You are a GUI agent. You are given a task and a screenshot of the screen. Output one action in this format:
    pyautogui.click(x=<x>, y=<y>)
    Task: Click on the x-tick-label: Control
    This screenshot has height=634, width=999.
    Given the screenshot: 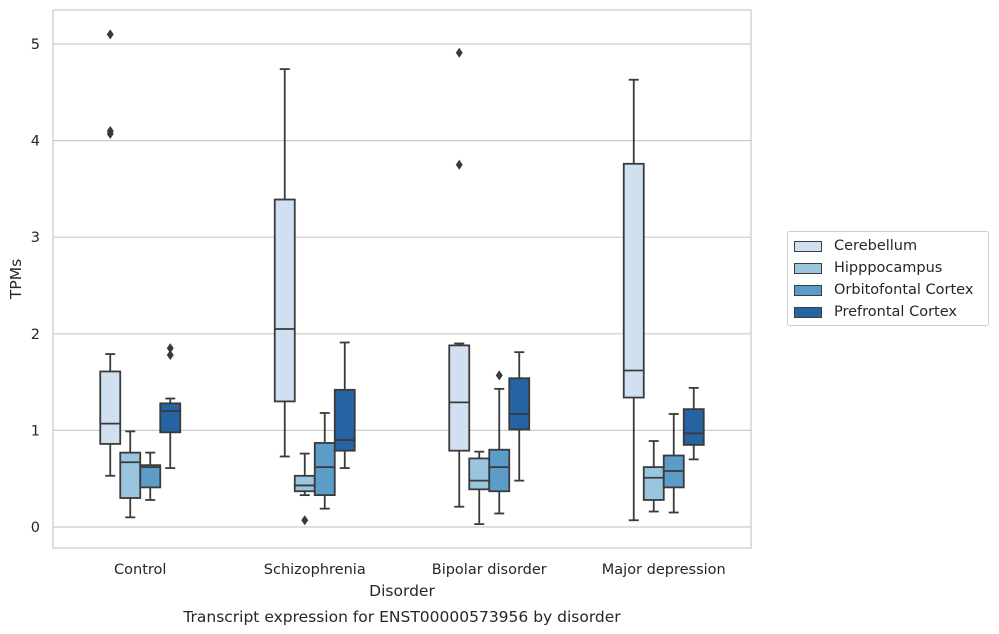 What is the action you would take?
    pyautogui.click(x=140, y=570)
    